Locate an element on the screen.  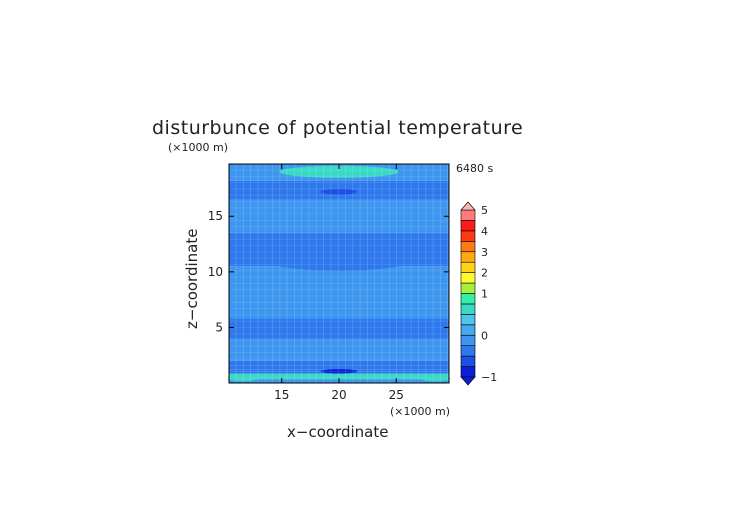
x-tick-label: 15 is located at coordinates (281, 395).